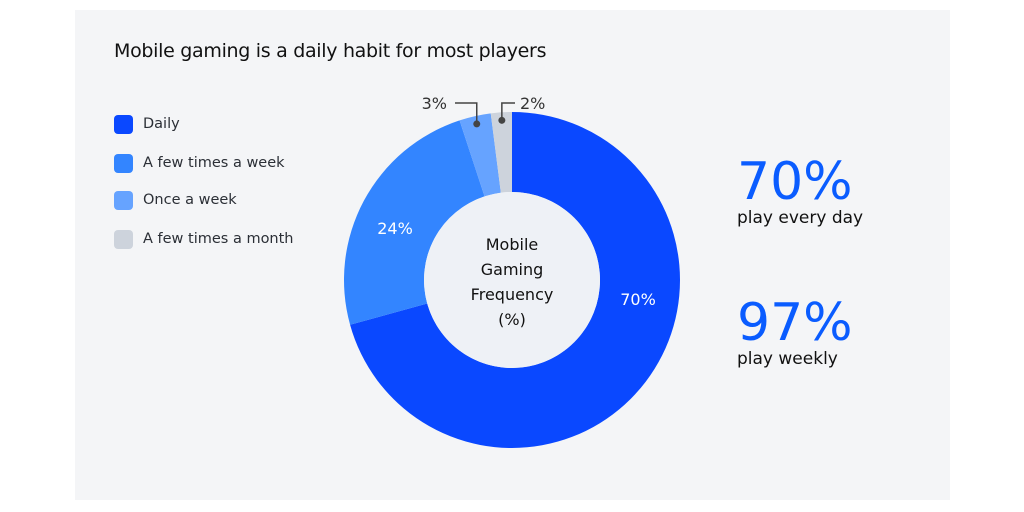 The width and height of the screenshot is (1024, 512). What do you see at coordinates (204, 124) in the screenshot?
I see `legend-item-daily: Daily` at bounding box center [204, 124].